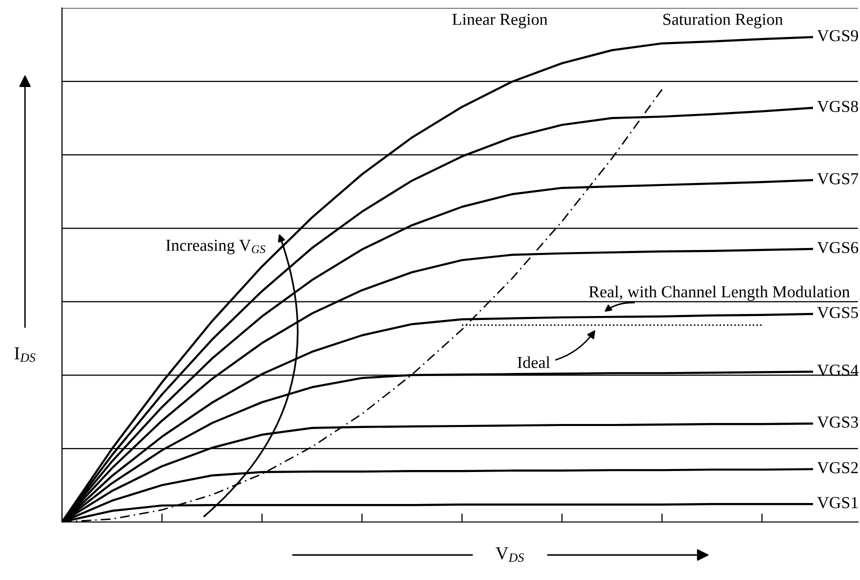 The width and height of the screenshot is (860, 580). Describe the element at coordinates (837, 178) in the screenshot. I see `series-label: VGS7` at that location.